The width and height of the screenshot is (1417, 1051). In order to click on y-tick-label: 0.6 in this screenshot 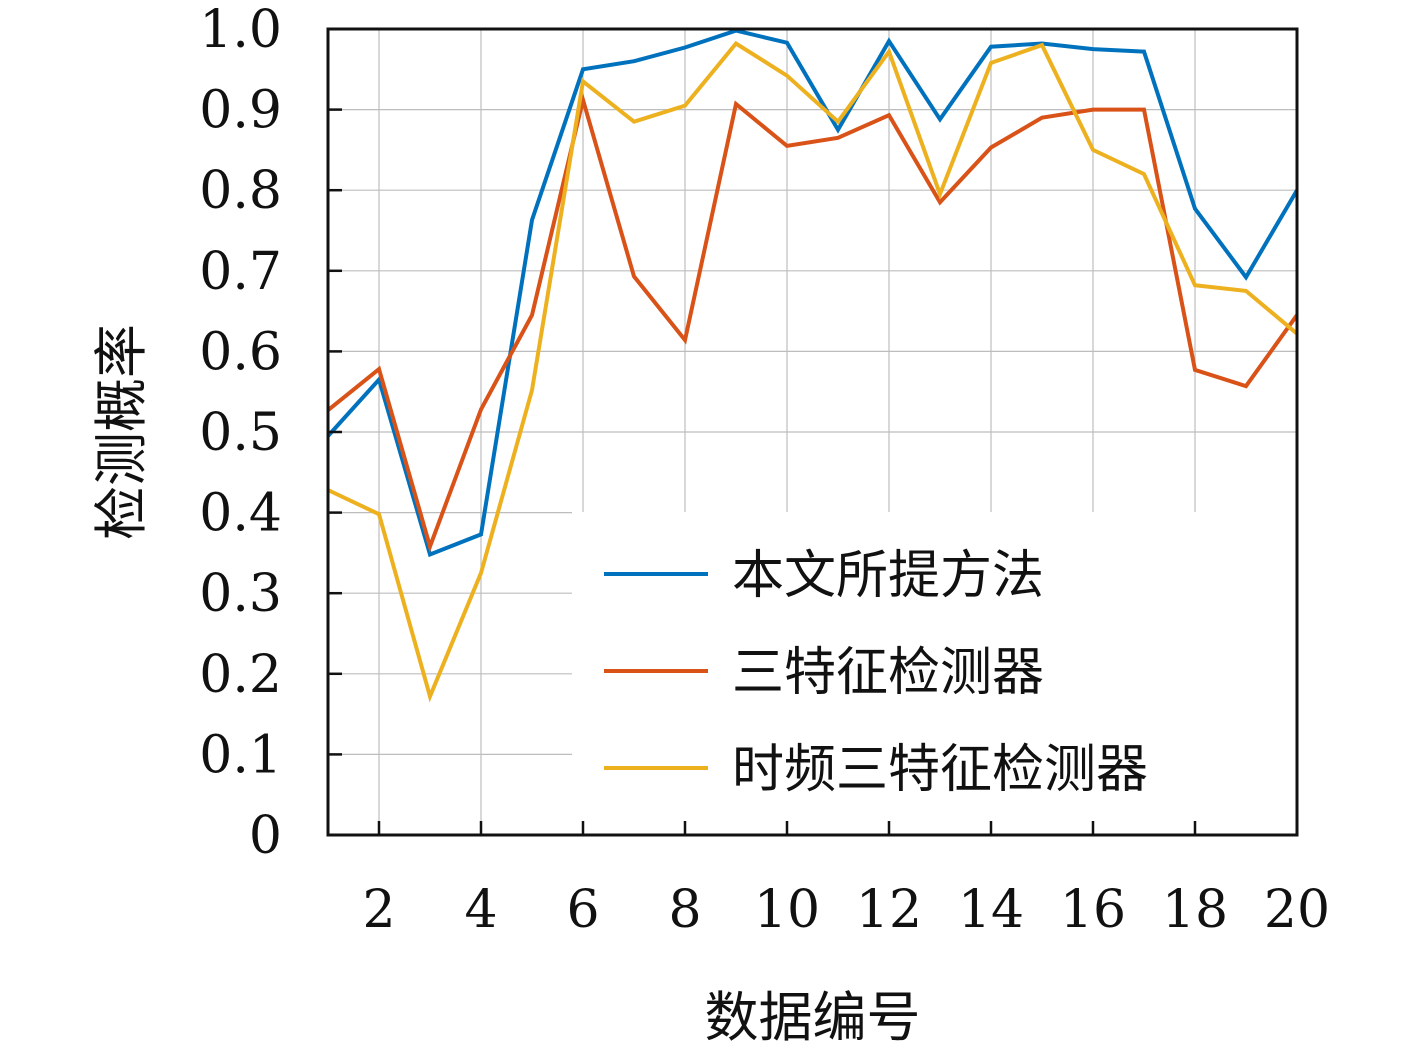, I will do `click(240, 352)`.